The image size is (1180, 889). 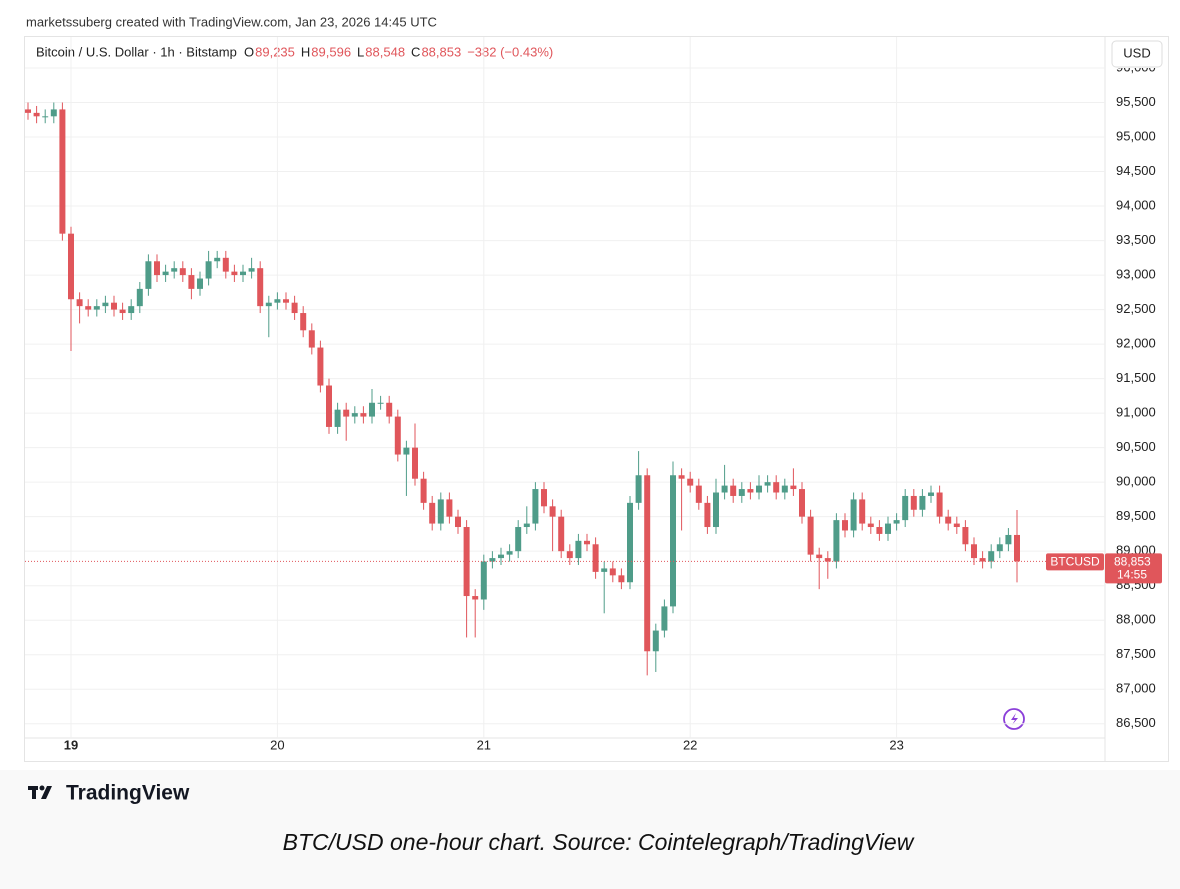 What do you see at coordinates (1136, 66) in the screenshot?
I see `y-tick-label: 96,000` at bounding box center [1136, 66].